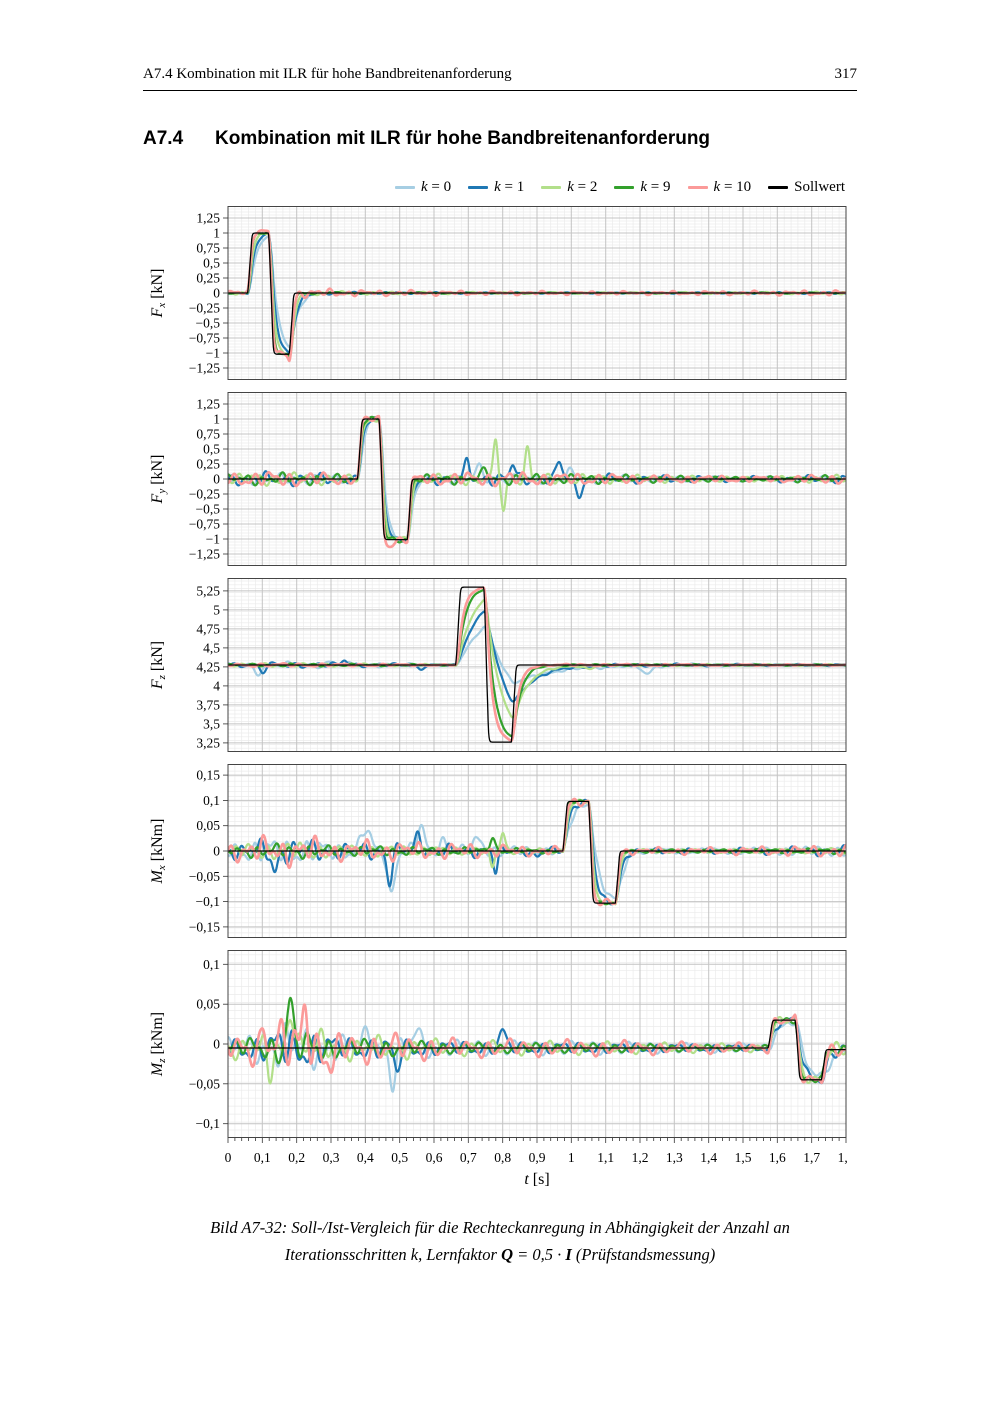 This screenshot has height=1414, width=1000. Describe the element at coordinates (163, 138) in the screenshot. I see `section-number: A7.4` at that location.